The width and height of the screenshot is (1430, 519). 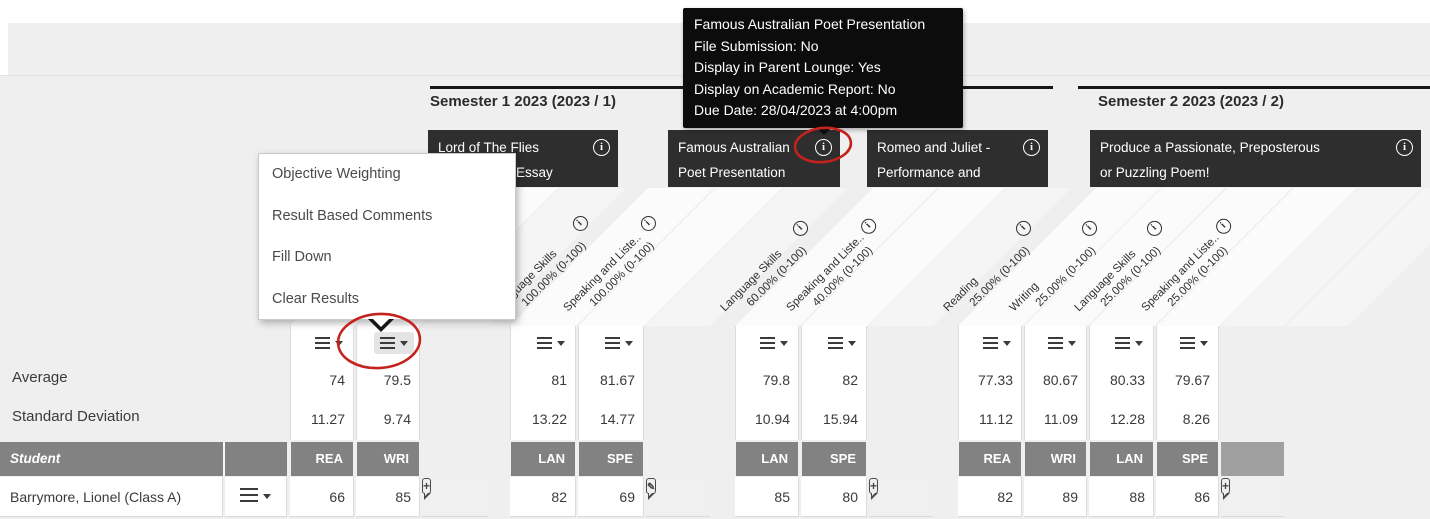 I want to click on average-value: 74, so click(x=337, y=380).